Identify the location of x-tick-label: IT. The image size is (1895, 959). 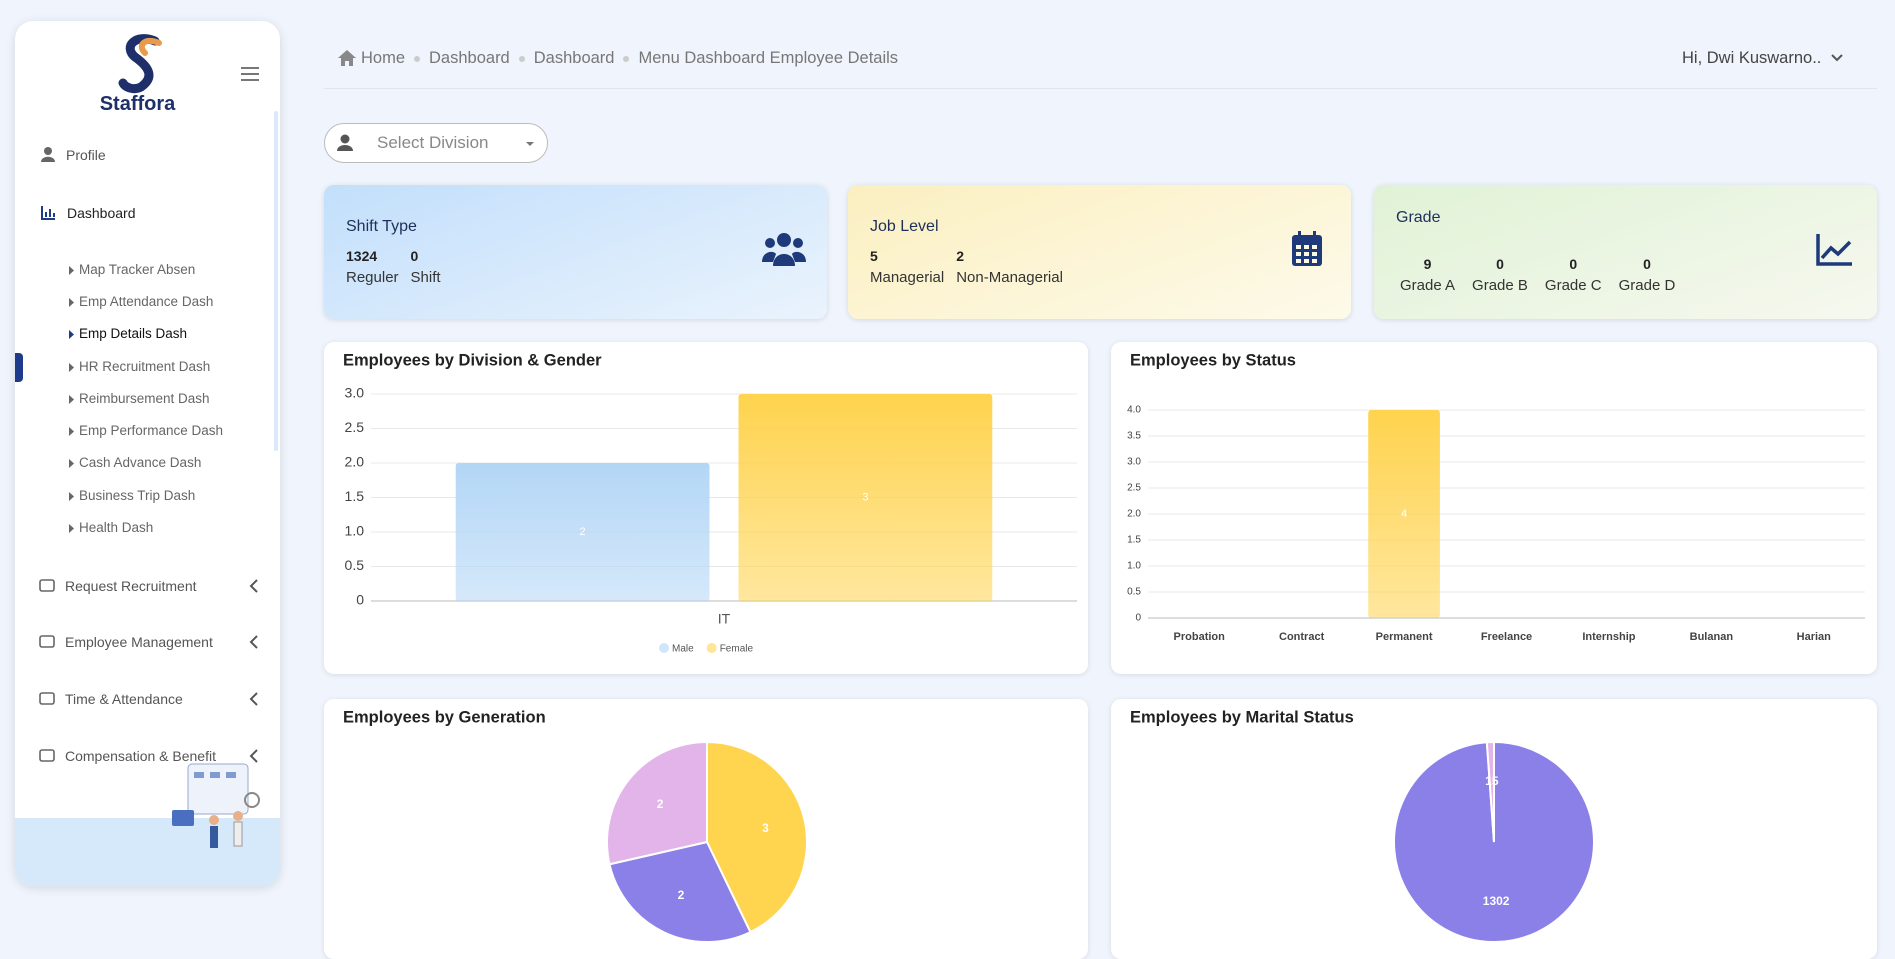
(724, 619).